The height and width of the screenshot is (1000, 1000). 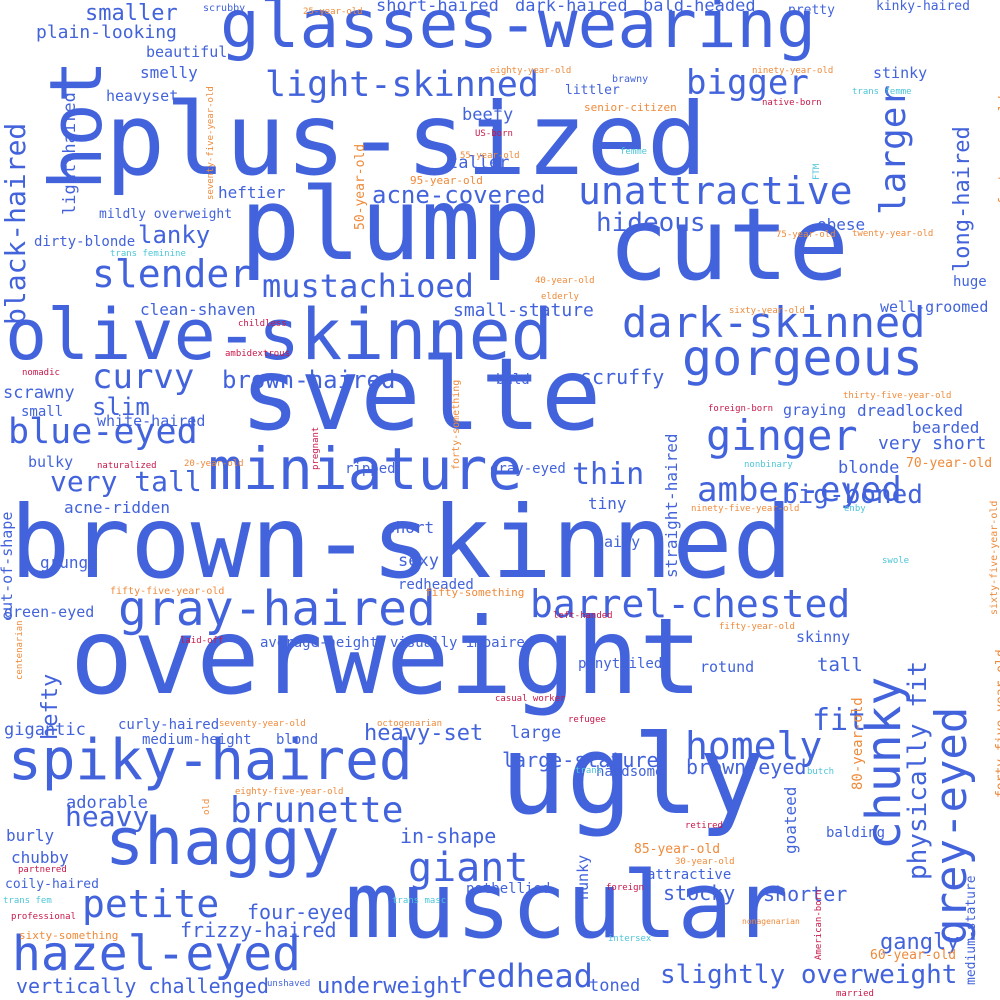 I want to click on word-white-haired: white-haired, so click(x=151, y=421).